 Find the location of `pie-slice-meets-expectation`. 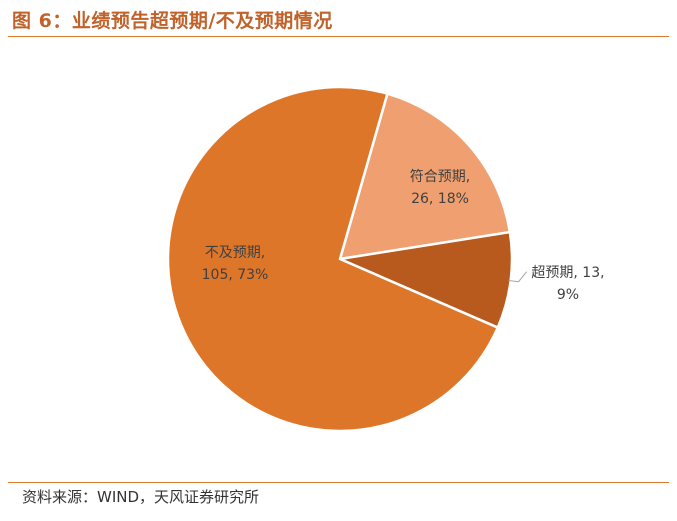

pie-slice-meets-expectation is located at coordinates (425, 176).